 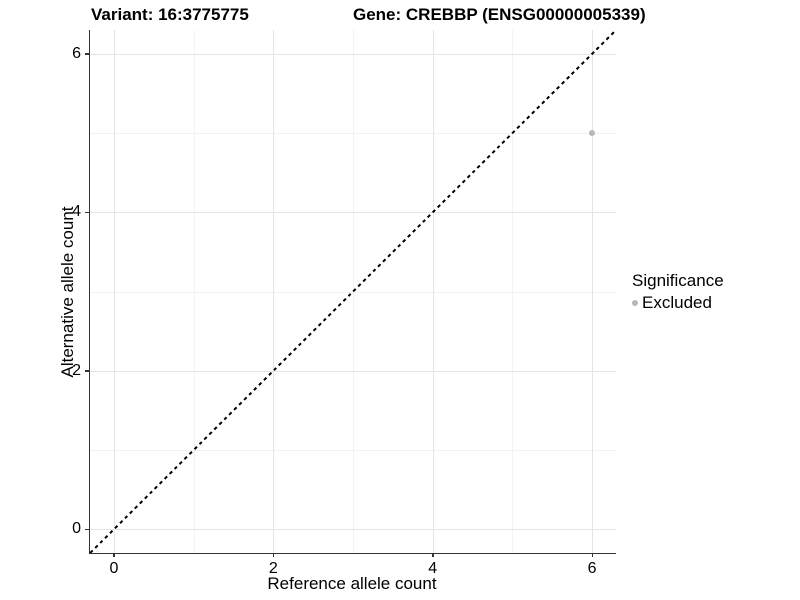 I want to click on y-tick-label: 0, so click(x=76, y=529).